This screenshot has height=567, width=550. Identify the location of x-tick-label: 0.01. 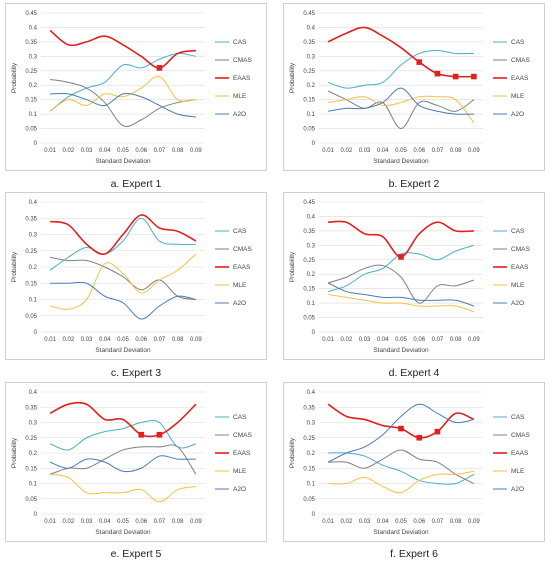
(50, 522).